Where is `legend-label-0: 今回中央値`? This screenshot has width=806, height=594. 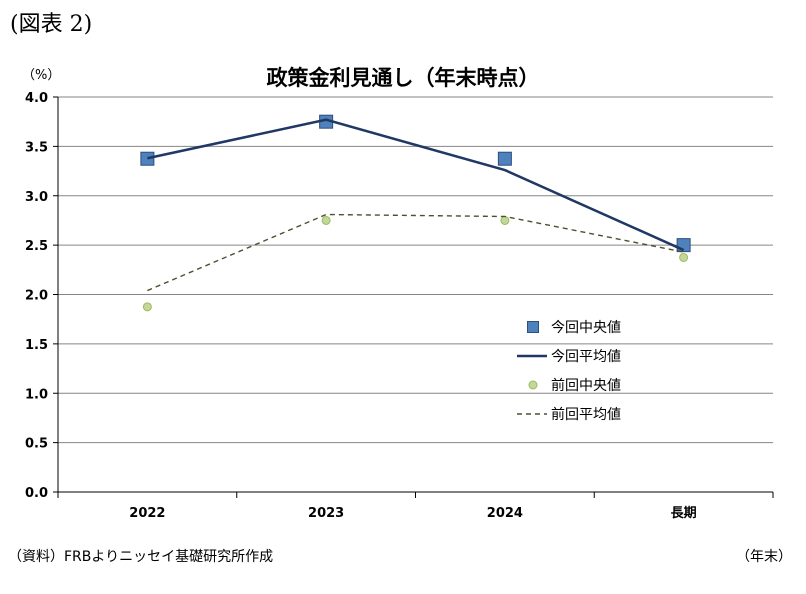 legend-label-0: 今回中央値 is located at coordinates (586, 328).